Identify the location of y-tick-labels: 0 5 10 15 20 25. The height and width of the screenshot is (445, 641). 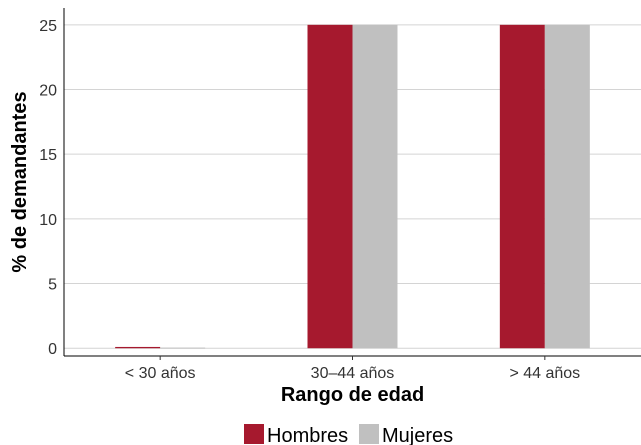
(48, 188).